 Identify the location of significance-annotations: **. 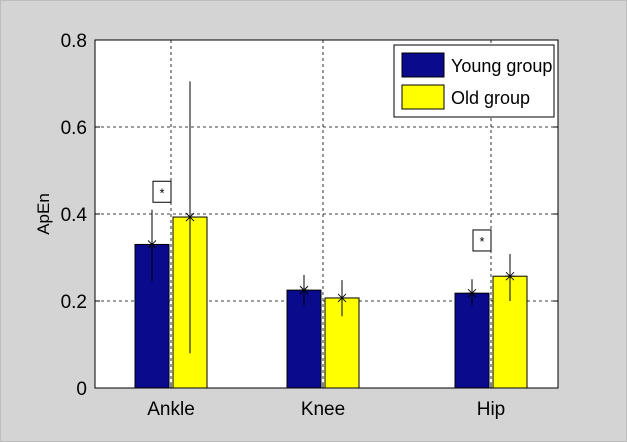
(322, 216).